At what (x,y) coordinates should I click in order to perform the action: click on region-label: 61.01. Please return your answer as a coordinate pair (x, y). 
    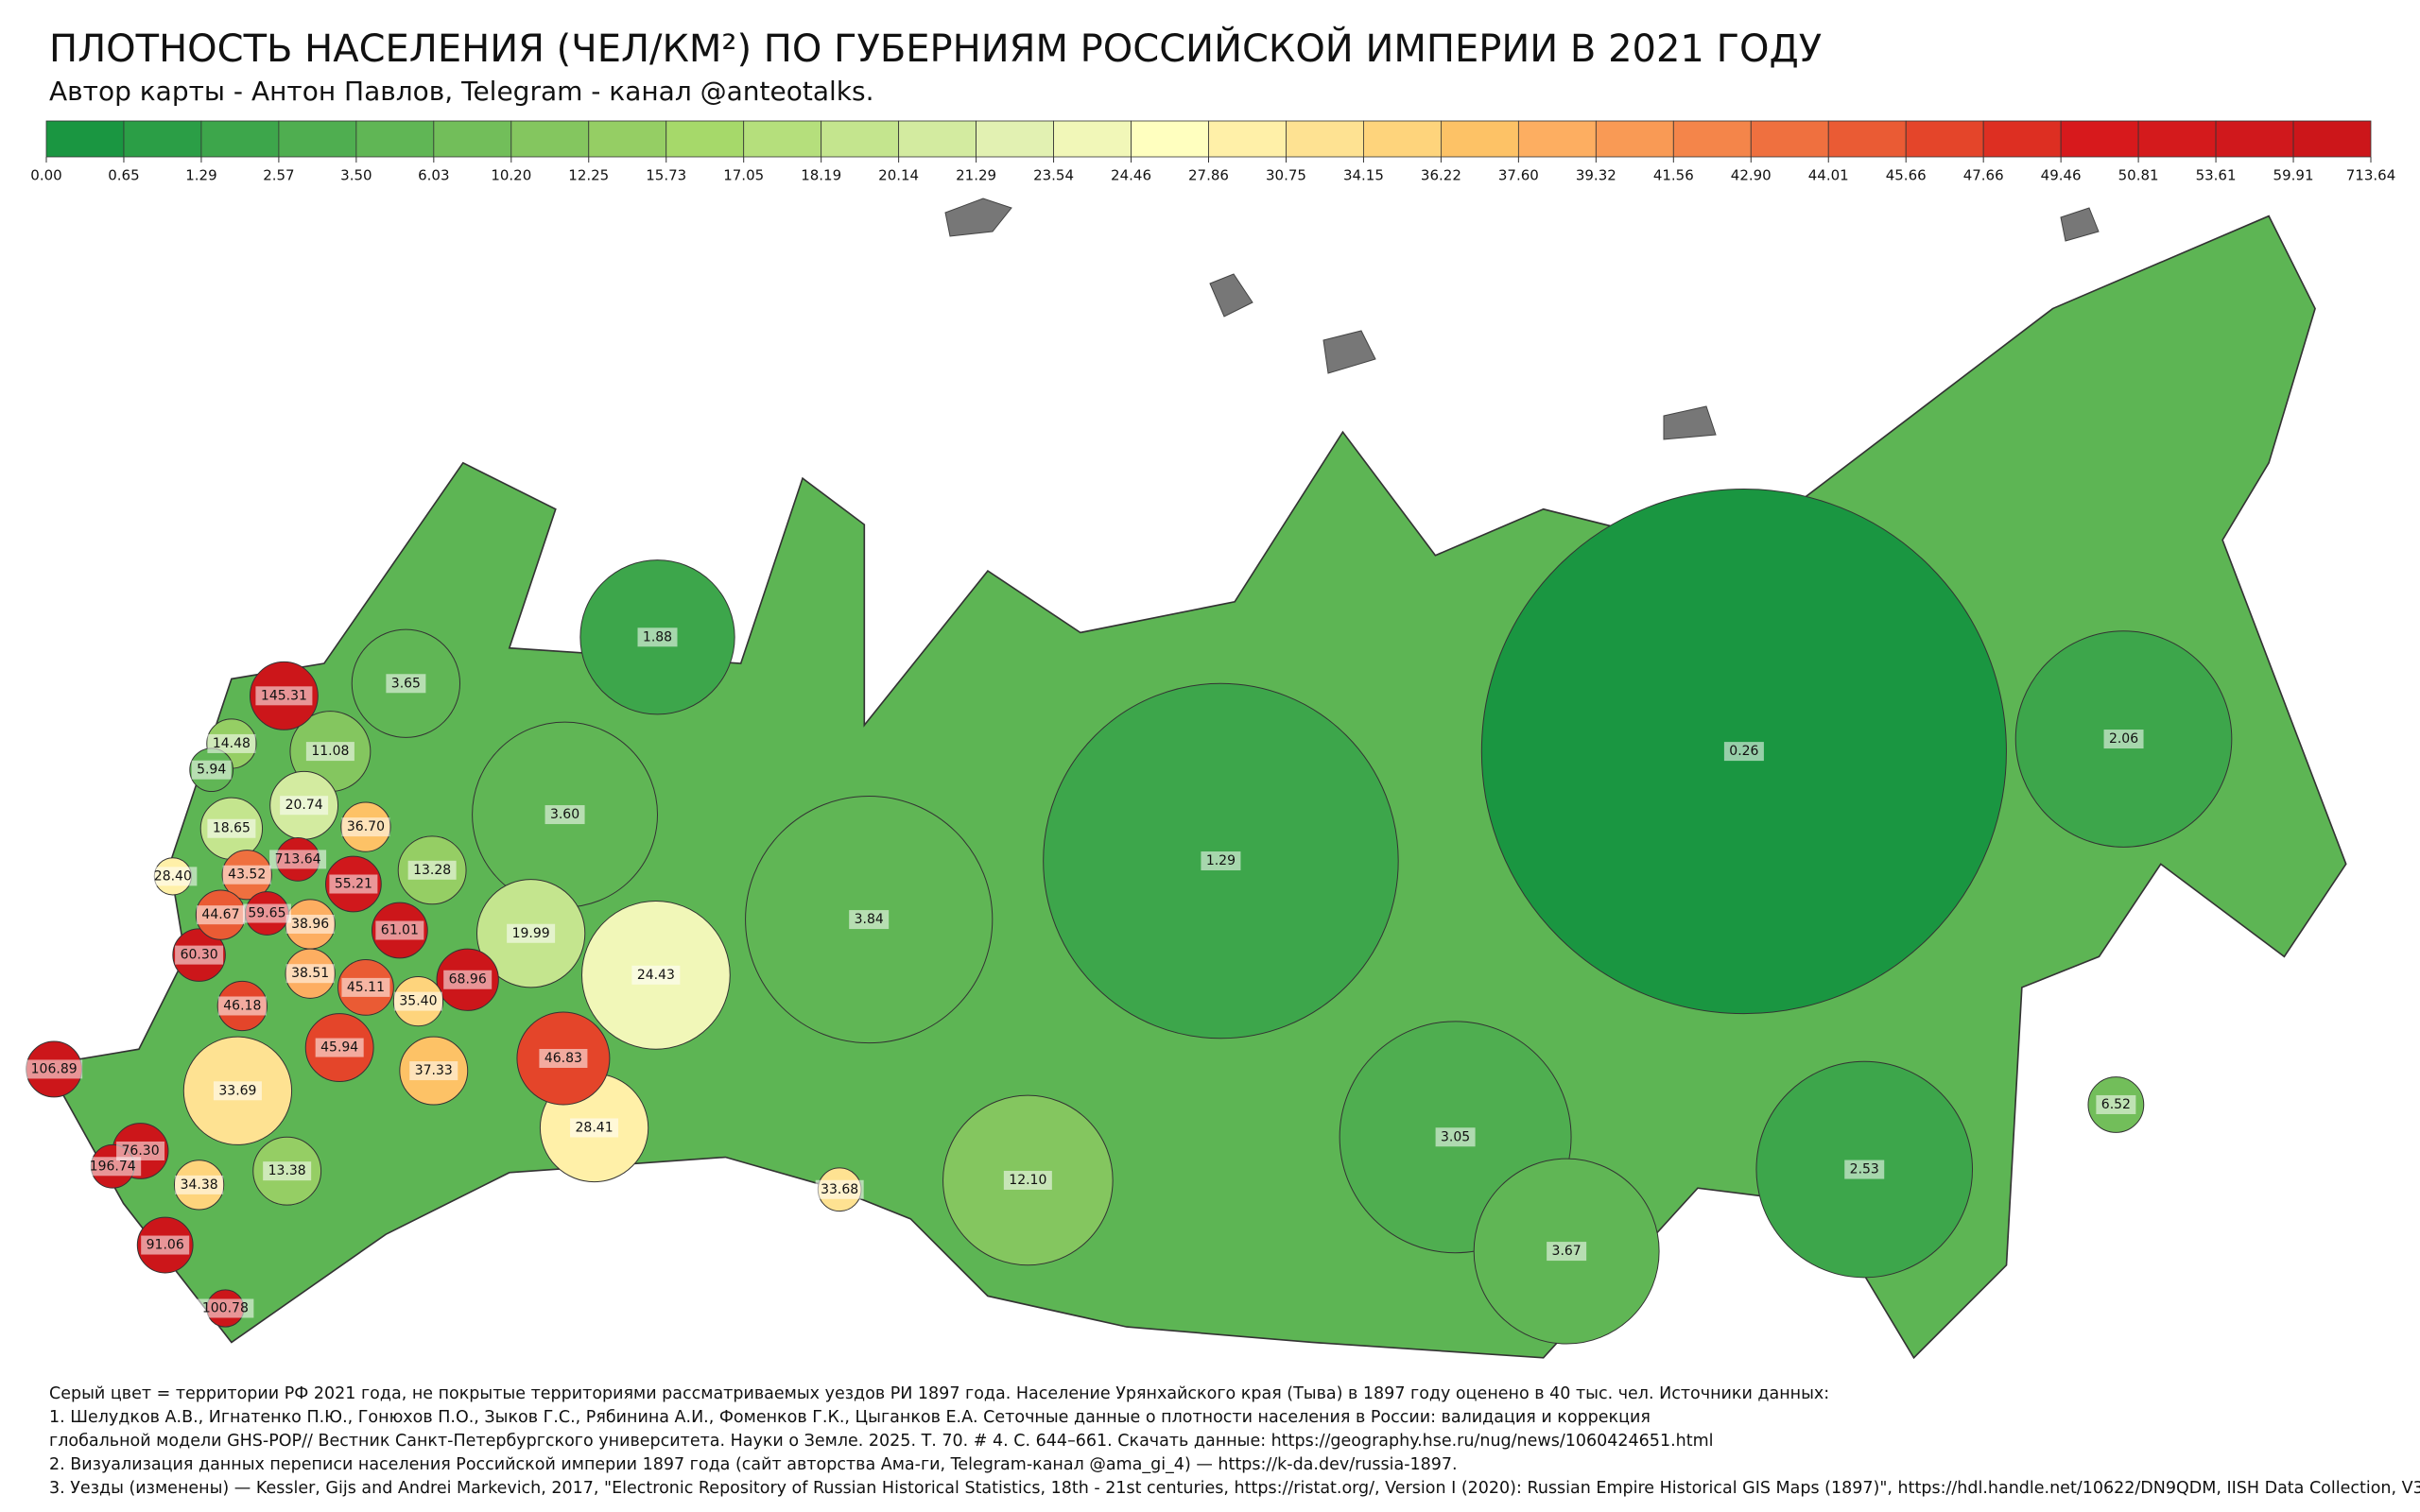
    Looking at the image, I should click on (400, 929).